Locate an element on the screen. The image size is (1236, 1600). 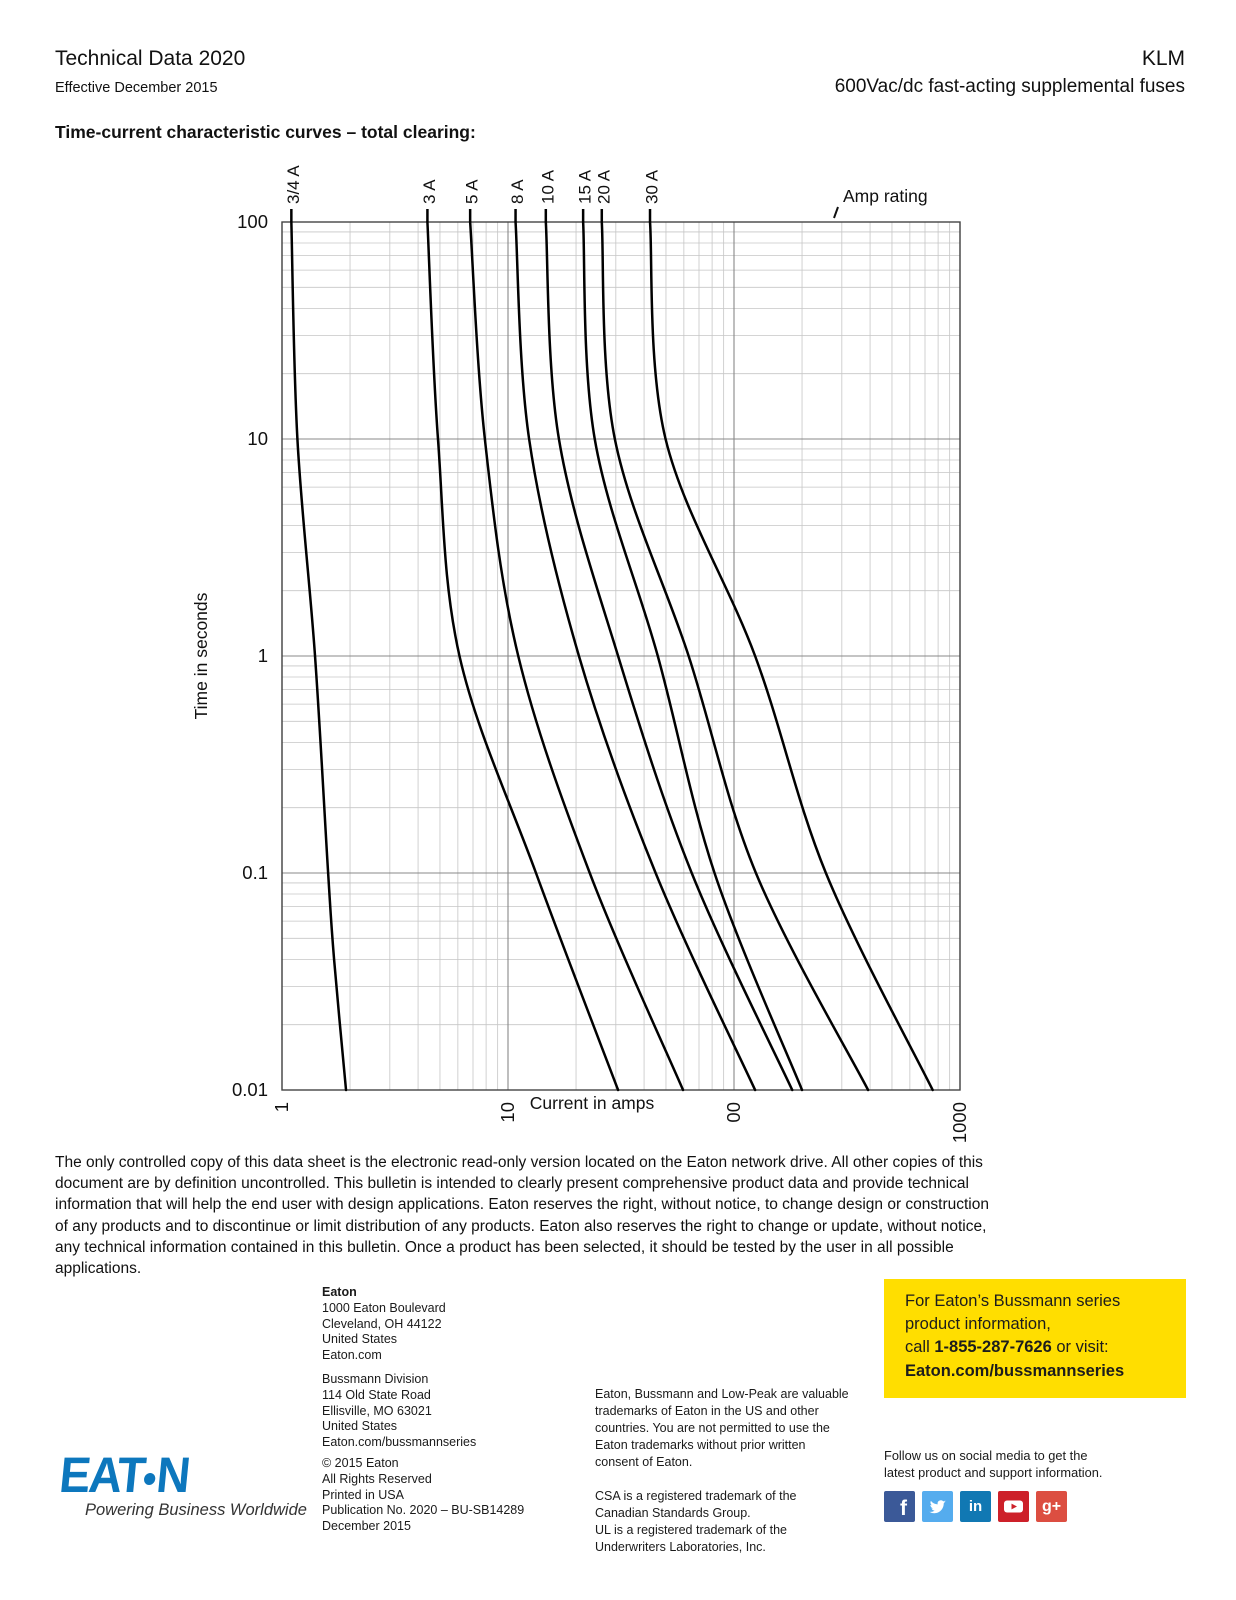
promo-link: Eaton.com/bussmannseries is located at coordinates (1015, 1370).